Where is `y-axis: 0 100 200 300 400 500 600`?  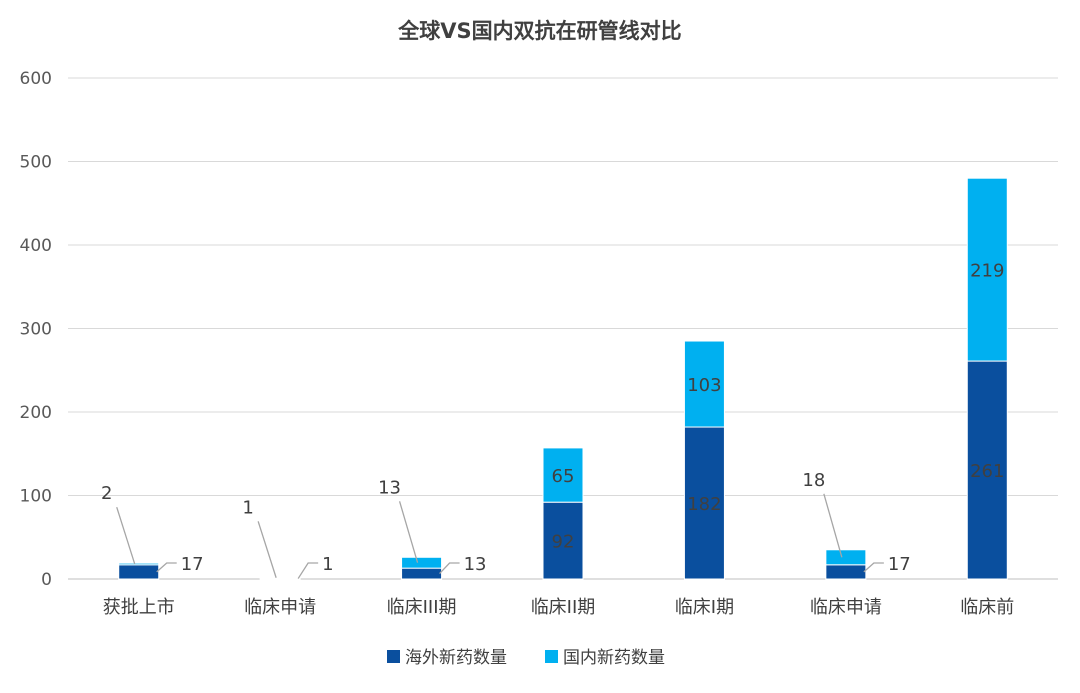
y-axis: 0 100 200 300 400 500 600 is located at coordinates (36, 329).